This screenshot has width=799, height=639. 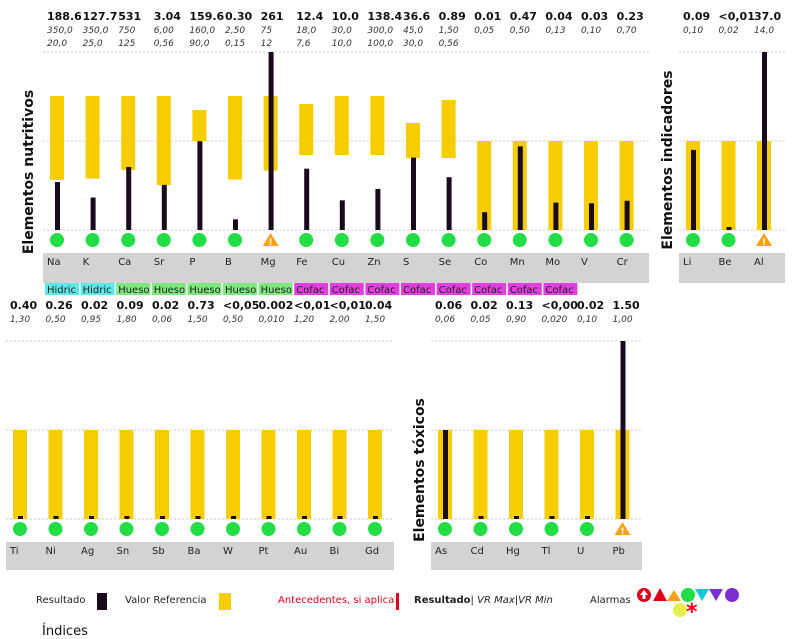 I want to click on vr-max-value: 750, so click(x=126, y=31).